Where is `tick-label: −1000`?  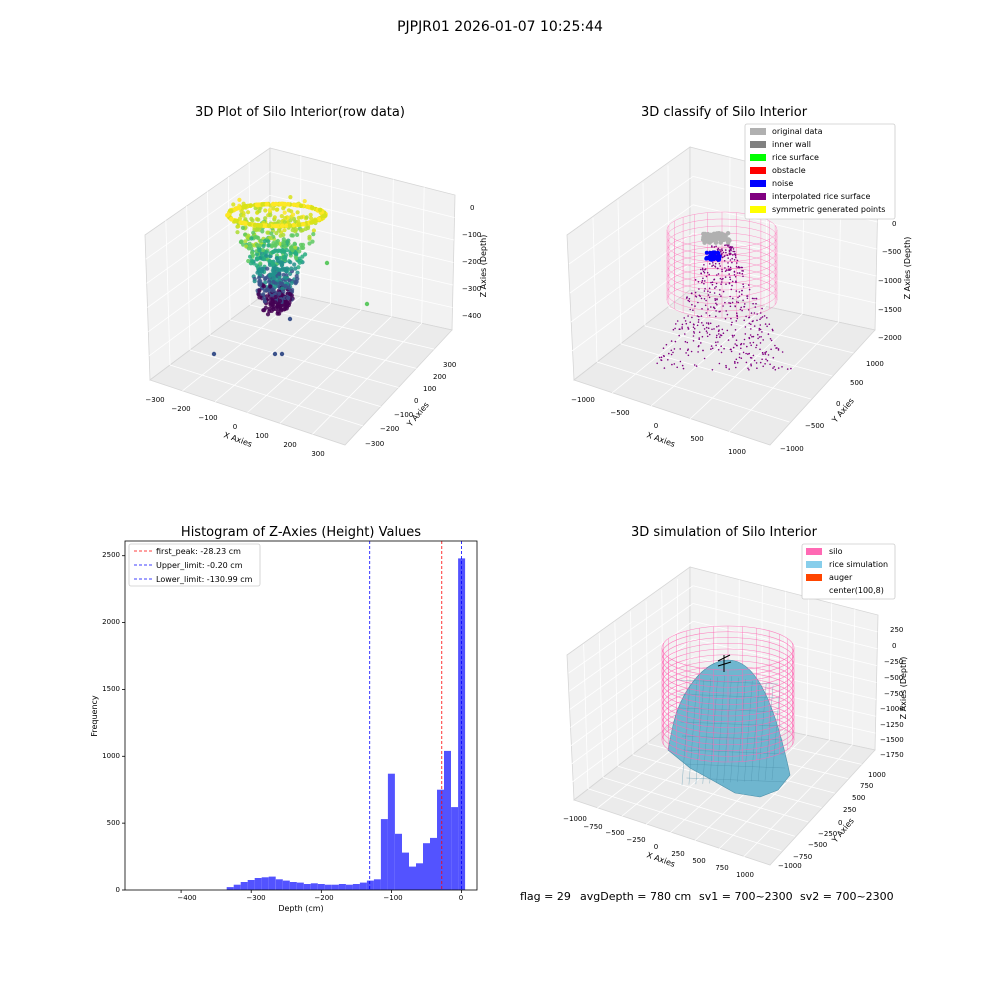
tick-label: −1000 is located at coordinates (792, 449).